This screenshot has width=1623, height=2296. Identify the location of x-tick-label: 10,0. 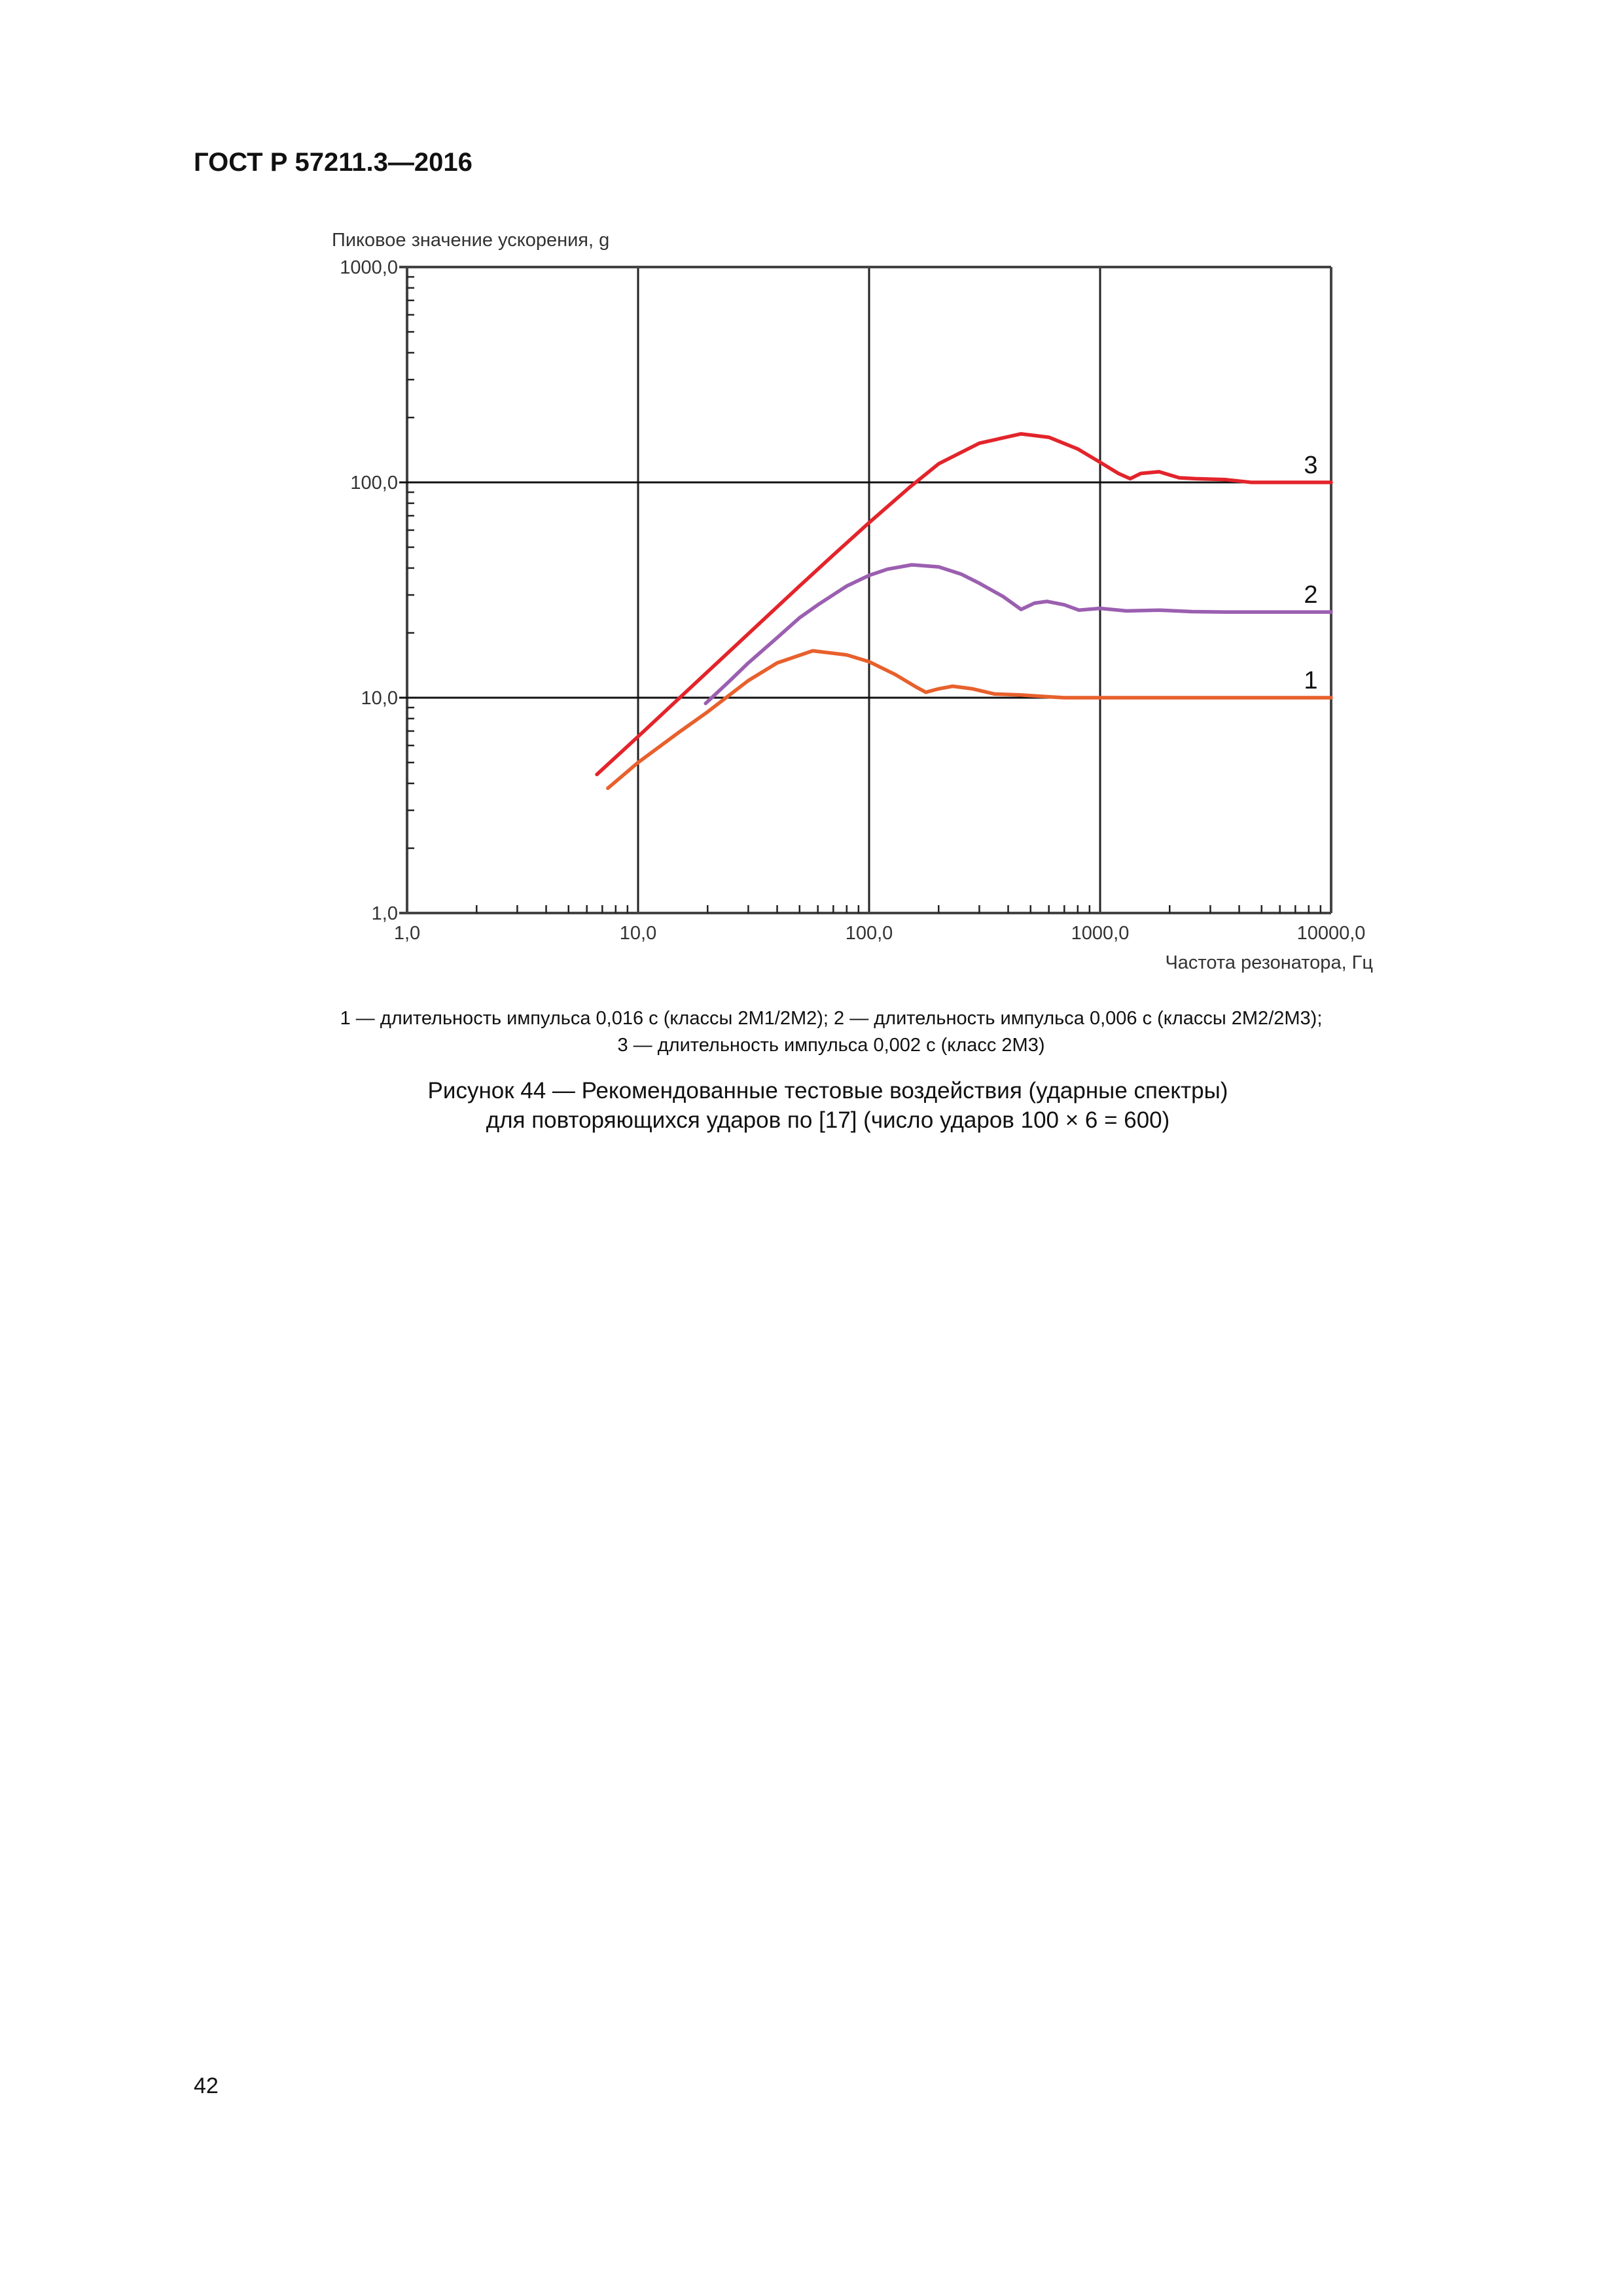
(638, 933).